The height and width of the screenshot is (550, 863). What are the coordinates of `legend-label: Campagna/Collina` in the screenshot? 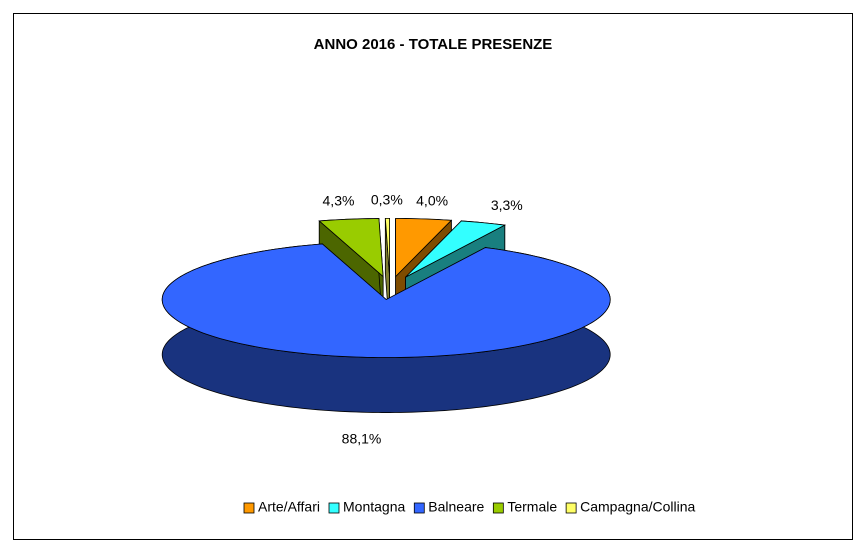 It's located at (637, 507).